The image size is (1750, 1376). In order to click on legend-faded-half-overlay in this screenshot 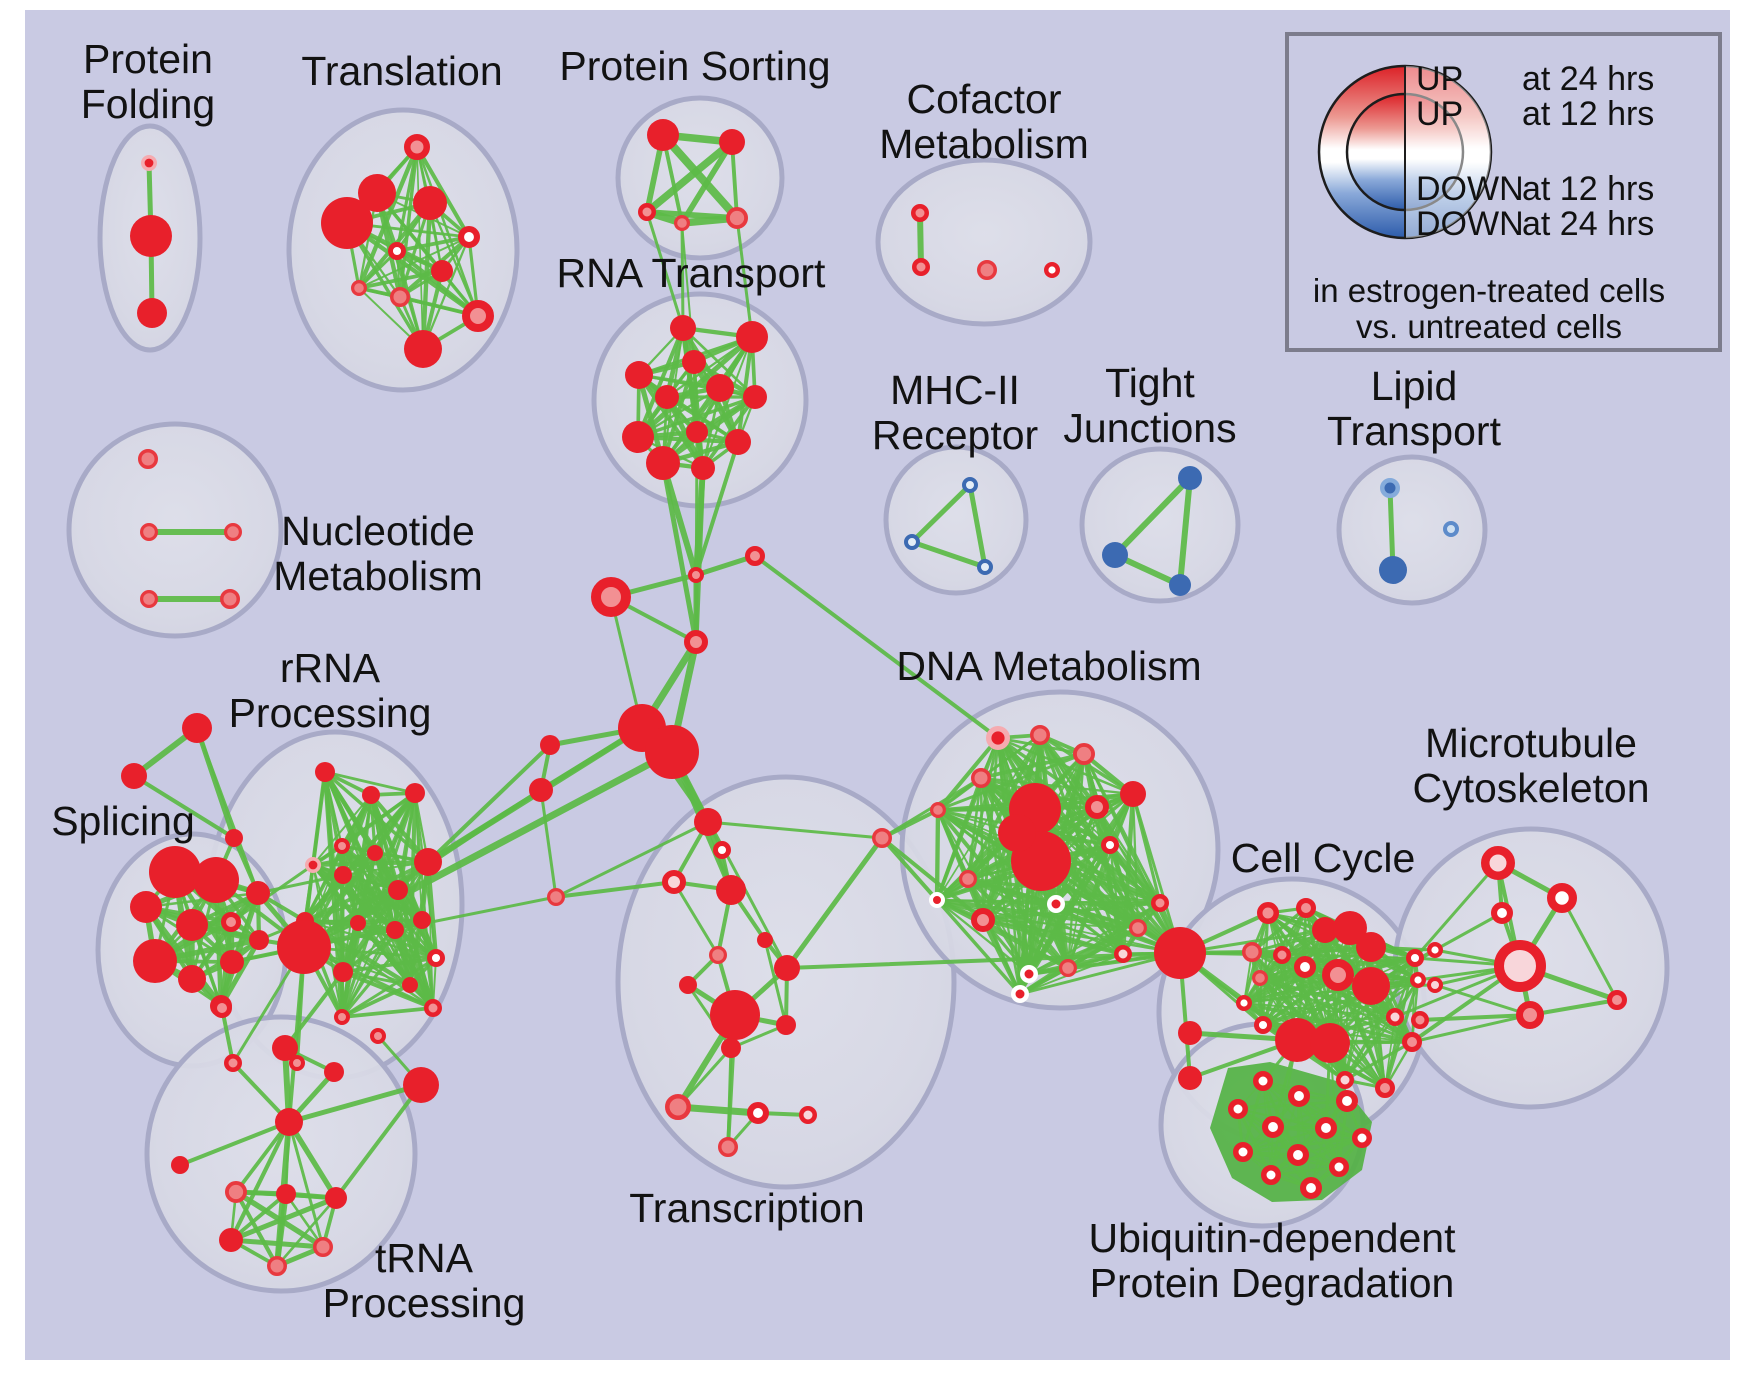, I will do `click(1448, 152)`.